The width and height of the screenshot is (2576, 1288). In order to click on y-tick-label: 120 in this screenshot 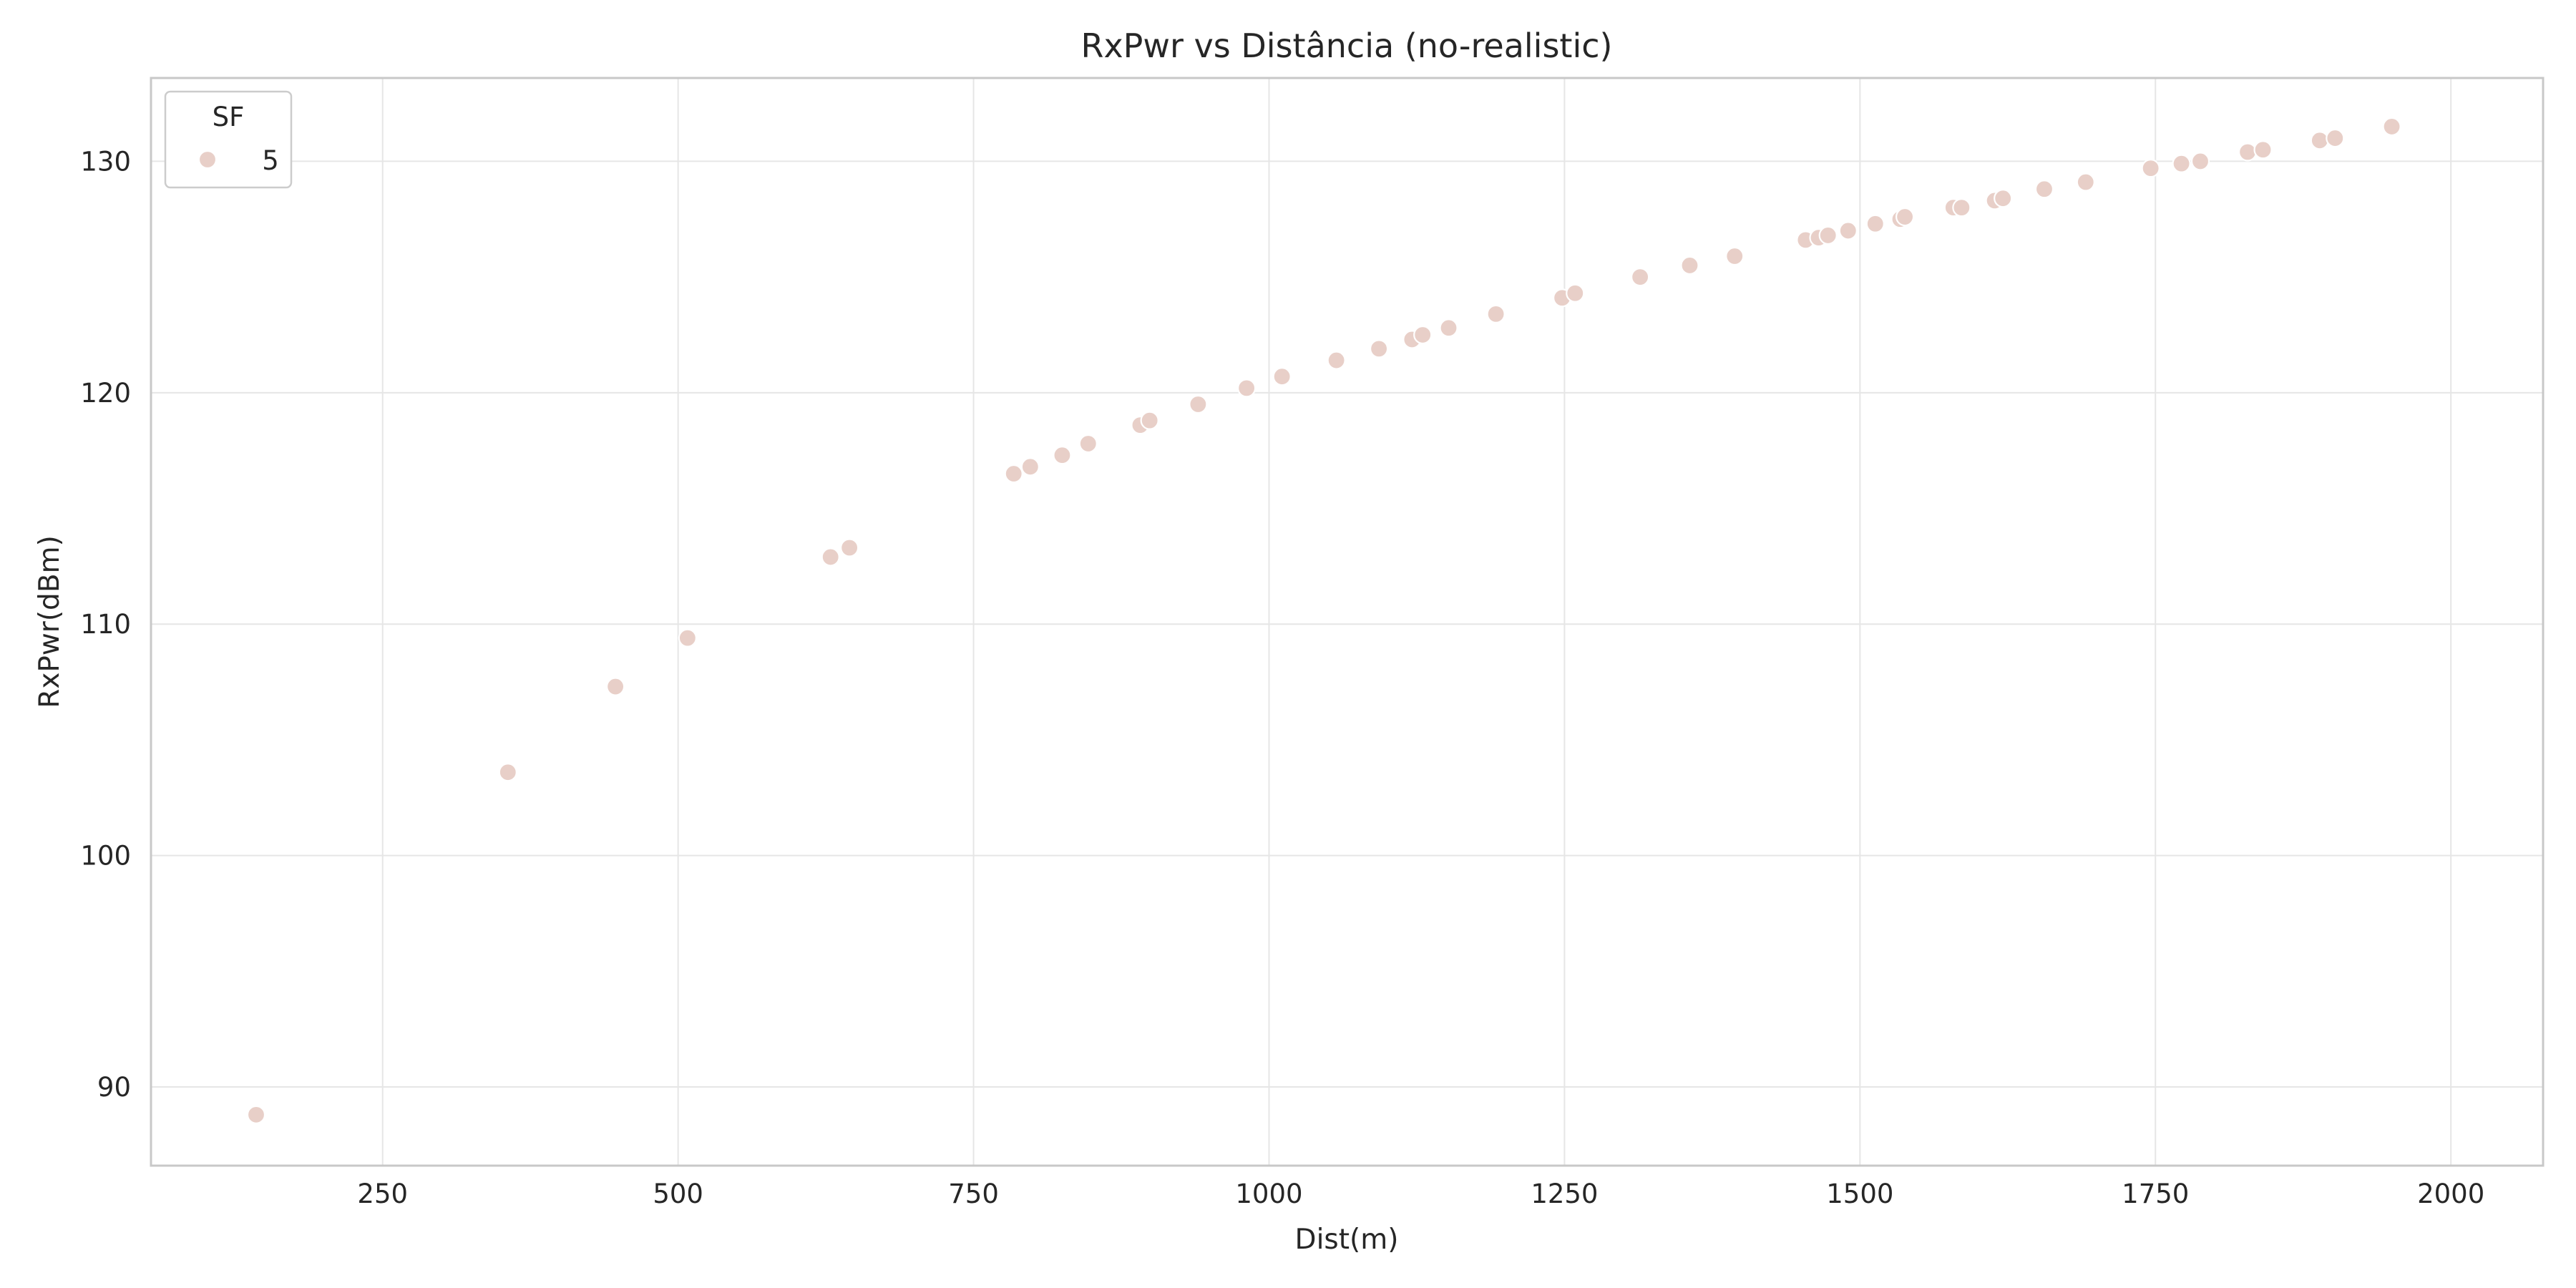, I will do `click(105, 393)`.